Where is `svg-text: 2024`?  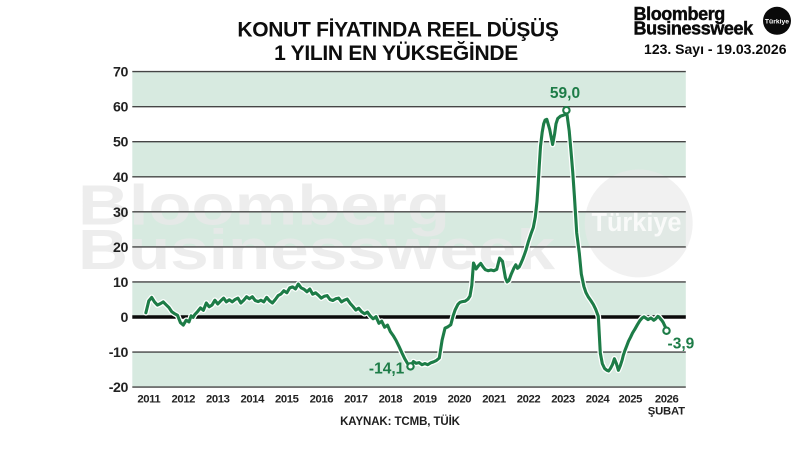 svg-text: 2024 is located at coordinates (598, 400).